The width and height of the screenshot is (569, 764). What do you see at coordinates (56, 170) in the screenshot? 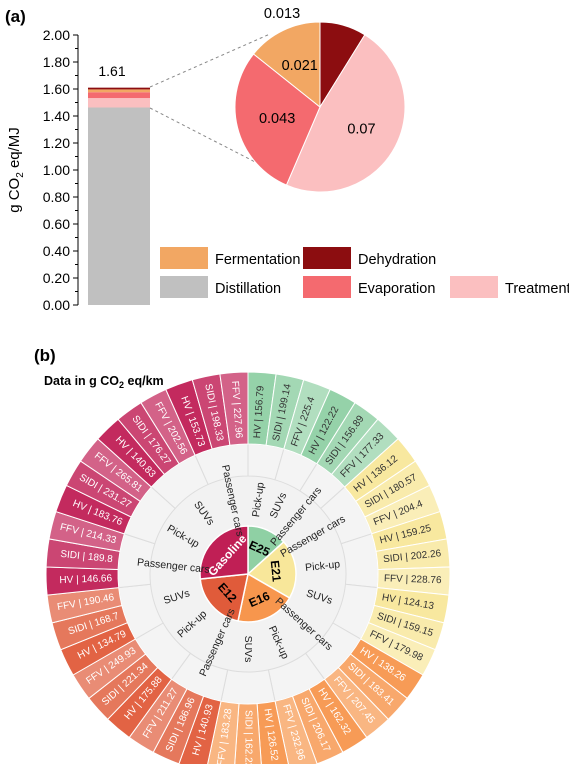
I see `y-tick-label: 1.00` at bounding box center [56, 170].